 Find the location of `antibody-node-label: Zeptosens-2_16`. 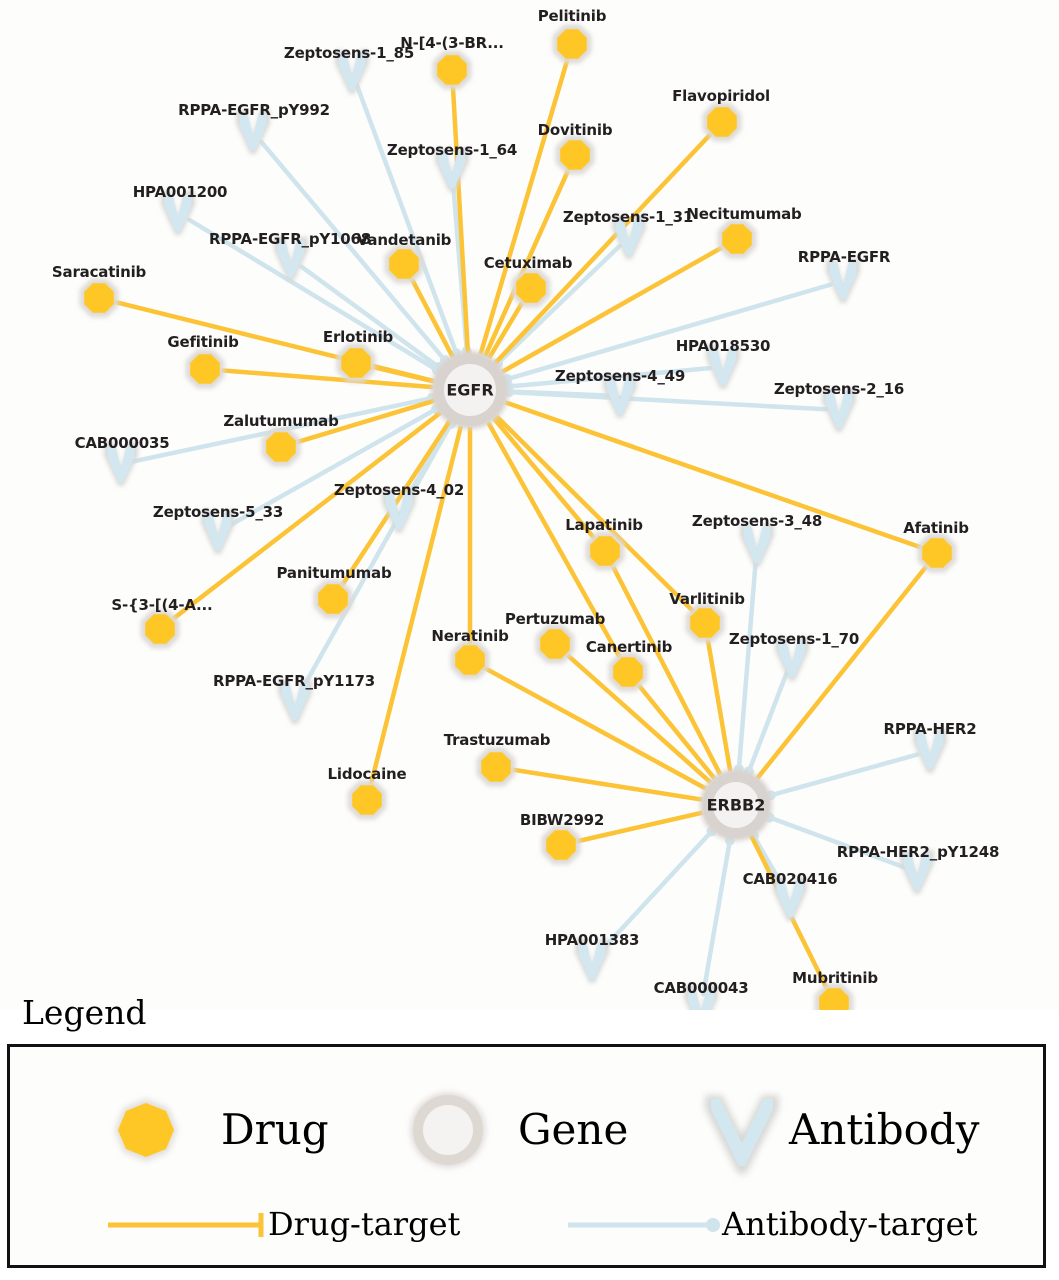

antibody-node-label: Zeptosens-2_16 is located at coordinates (839, 389).